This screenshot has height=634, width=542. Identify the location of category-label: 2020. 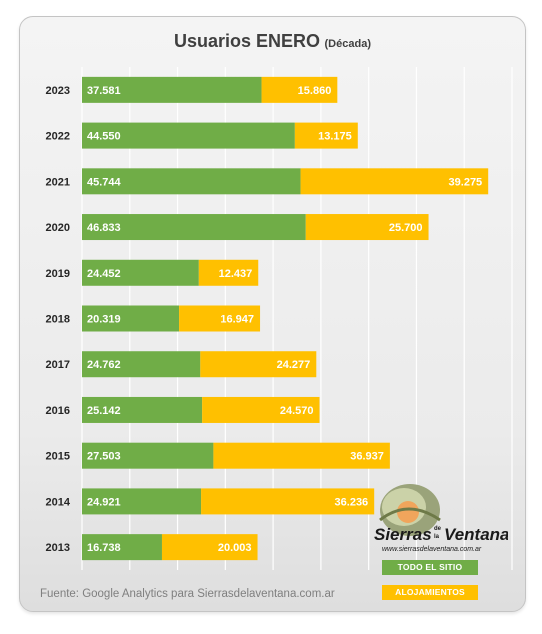
(58, 228).